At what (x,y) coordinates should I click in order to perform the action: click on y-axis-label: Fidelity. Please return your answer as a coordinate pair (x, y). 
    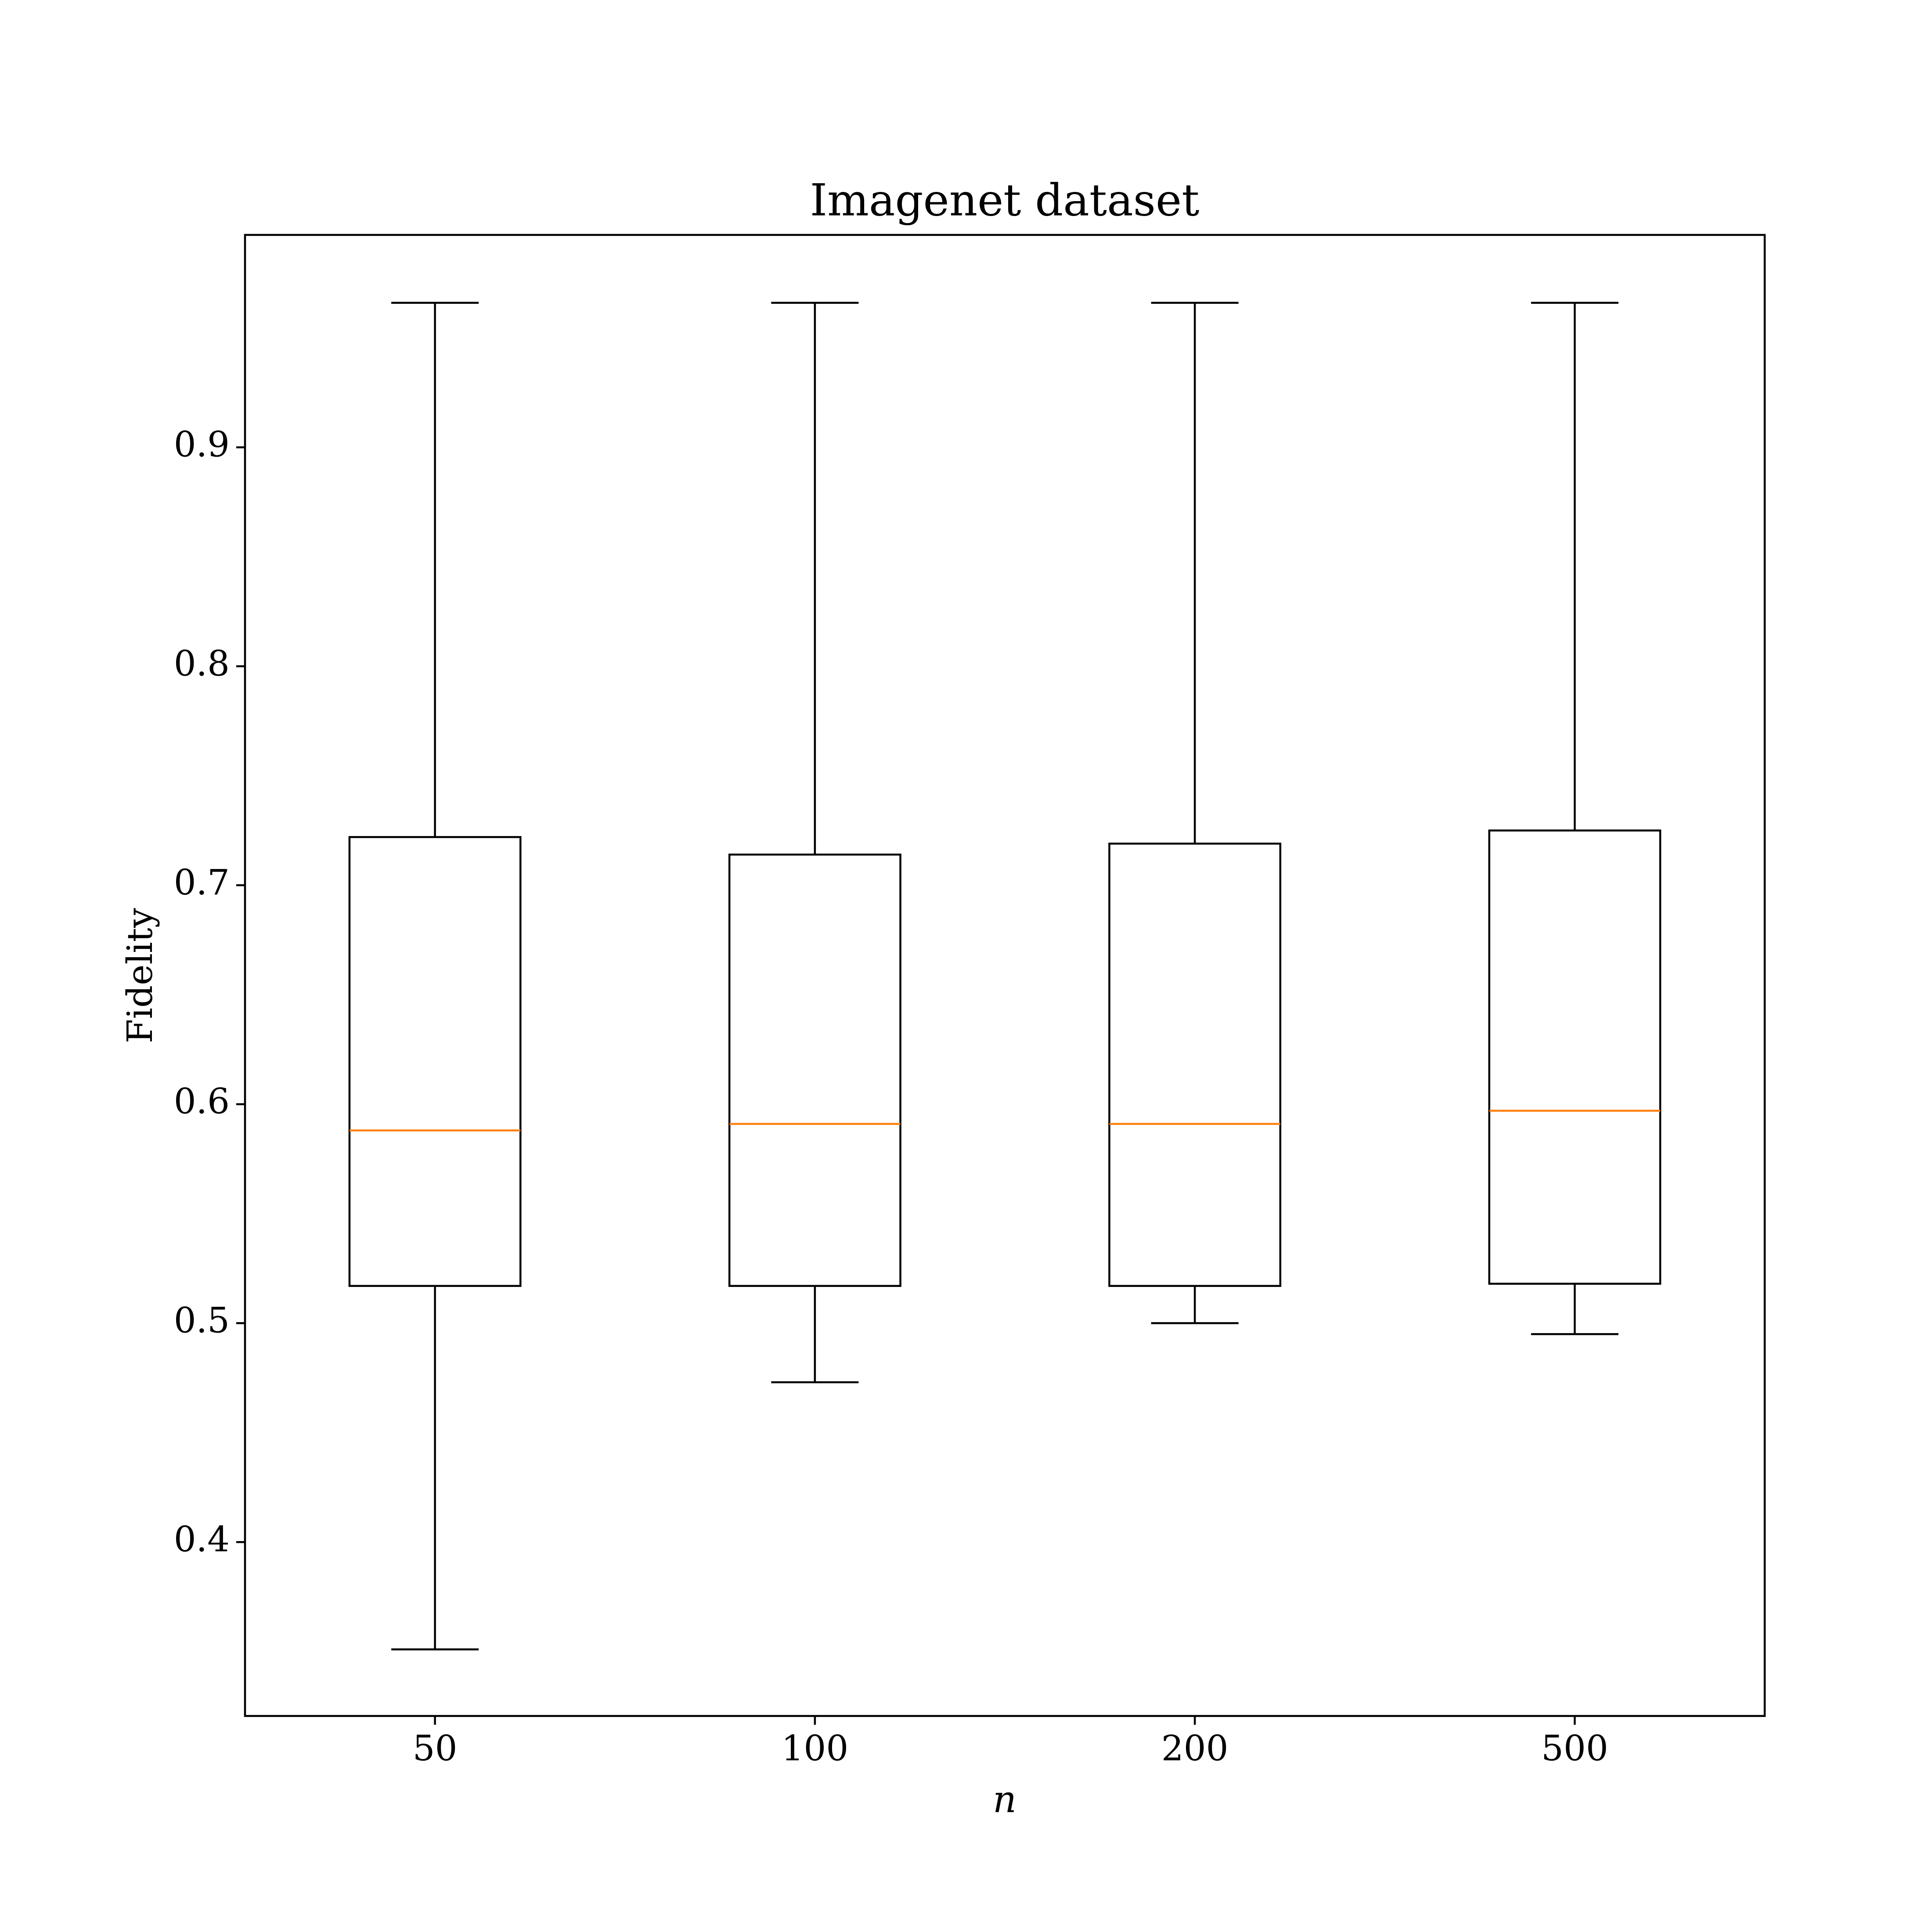
    Looking at the image, I should click on (139, 976).